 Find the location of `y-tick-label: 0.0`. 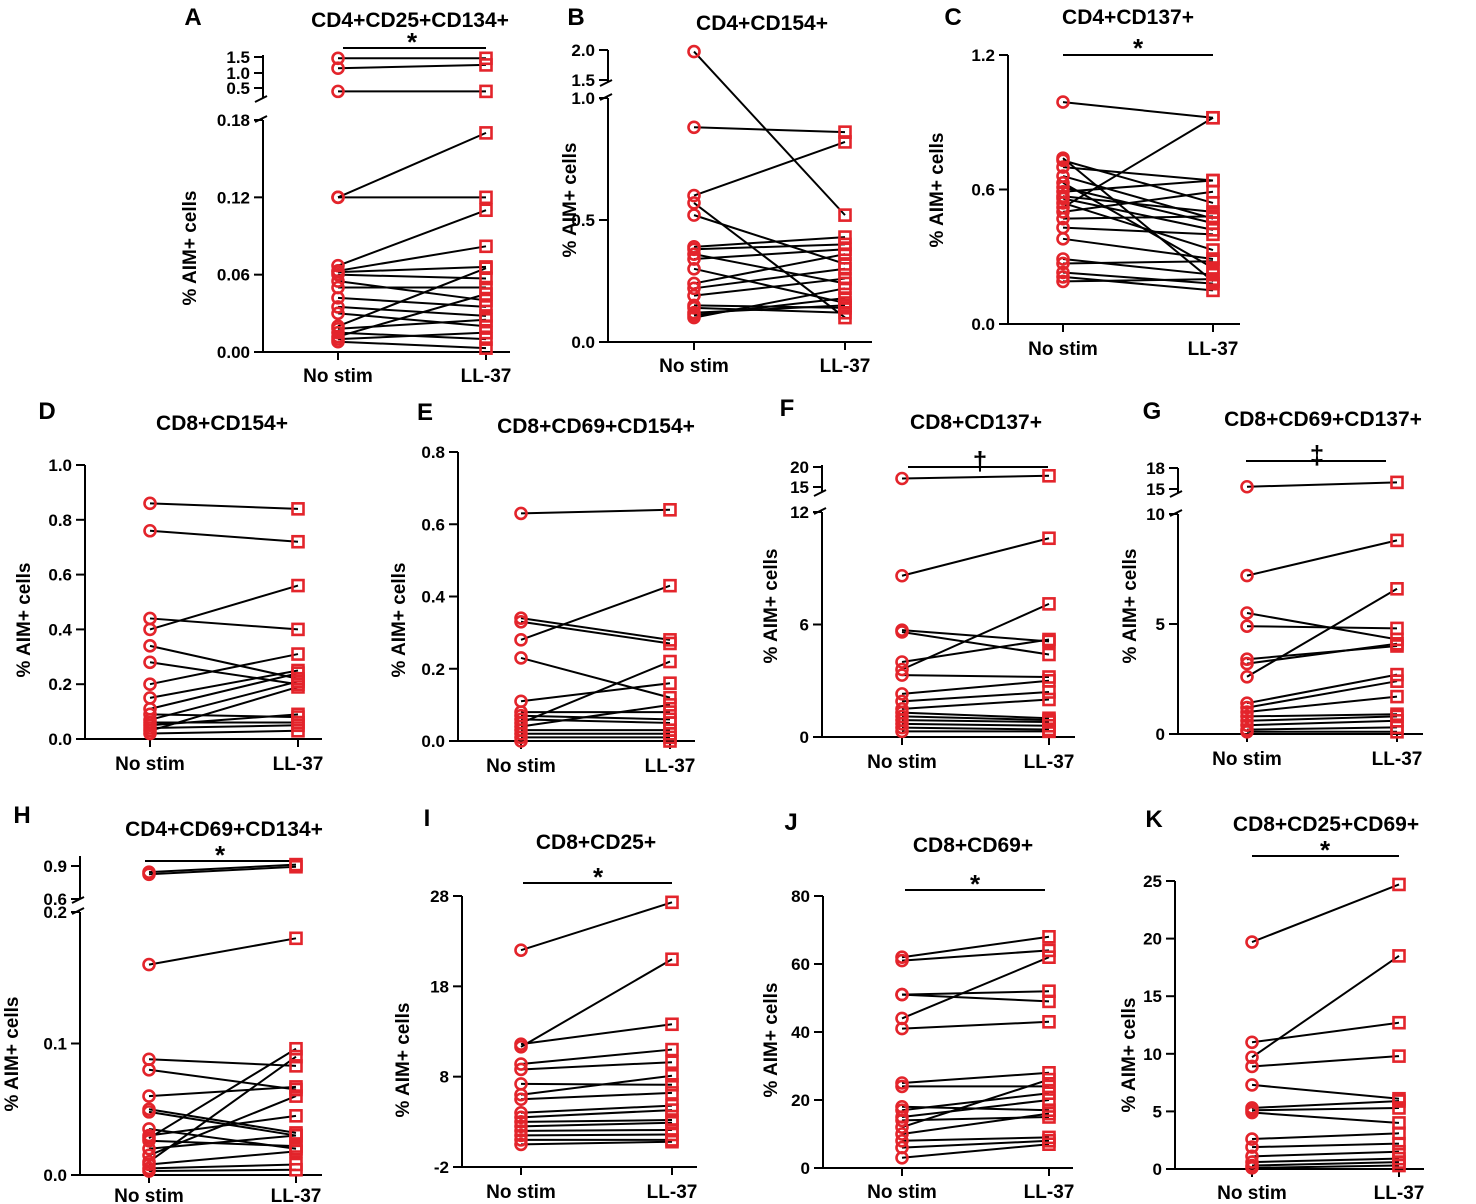

y-tick-label: 0.0 is located at coordinates (583, 342).